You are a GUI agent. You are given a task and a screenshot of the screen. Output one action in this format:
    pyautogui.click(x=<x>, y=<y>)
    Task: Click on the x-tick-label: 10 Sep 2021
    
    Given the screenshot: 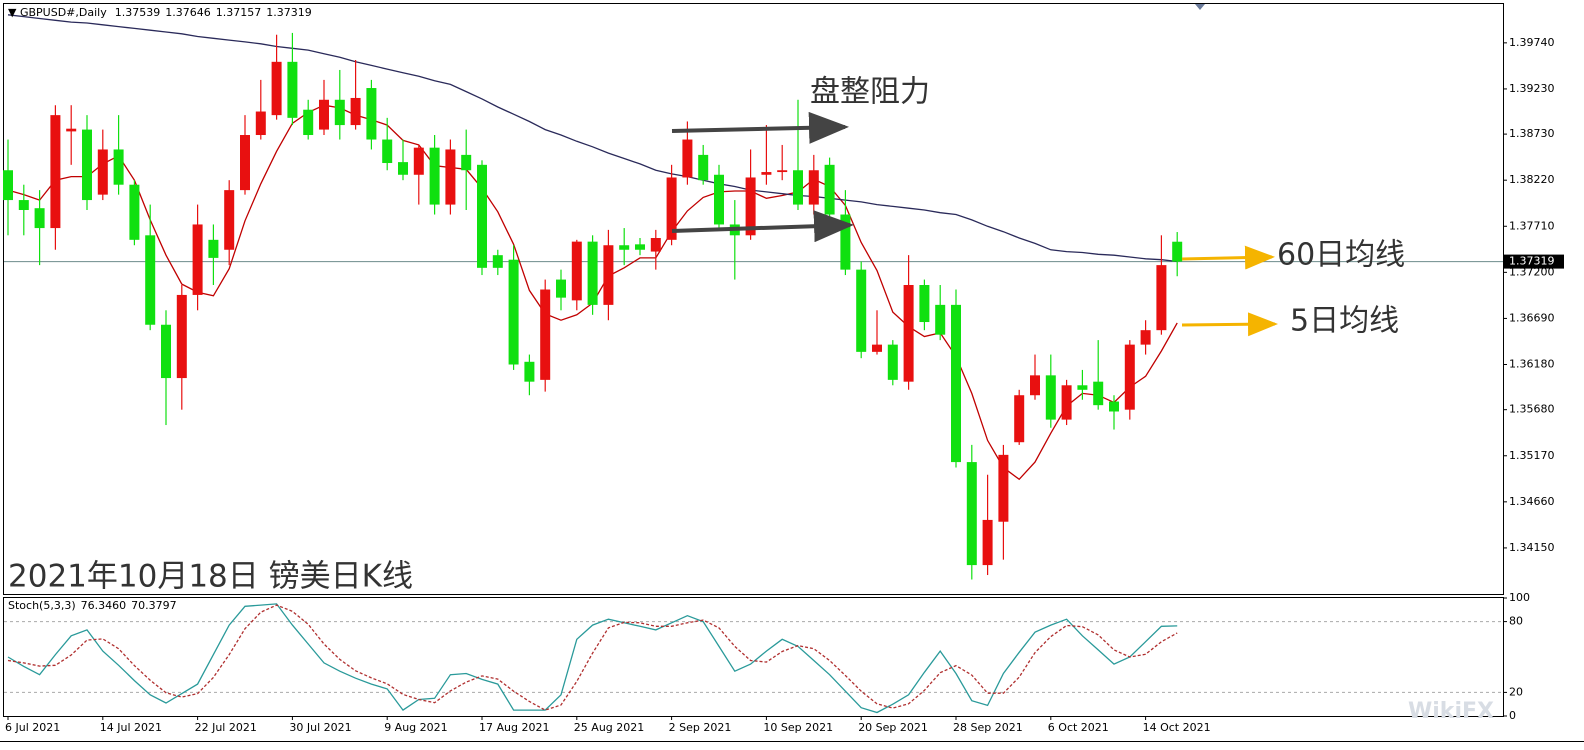 What is the action you would take?
    pyautogui.click(x=798, y=727)
    